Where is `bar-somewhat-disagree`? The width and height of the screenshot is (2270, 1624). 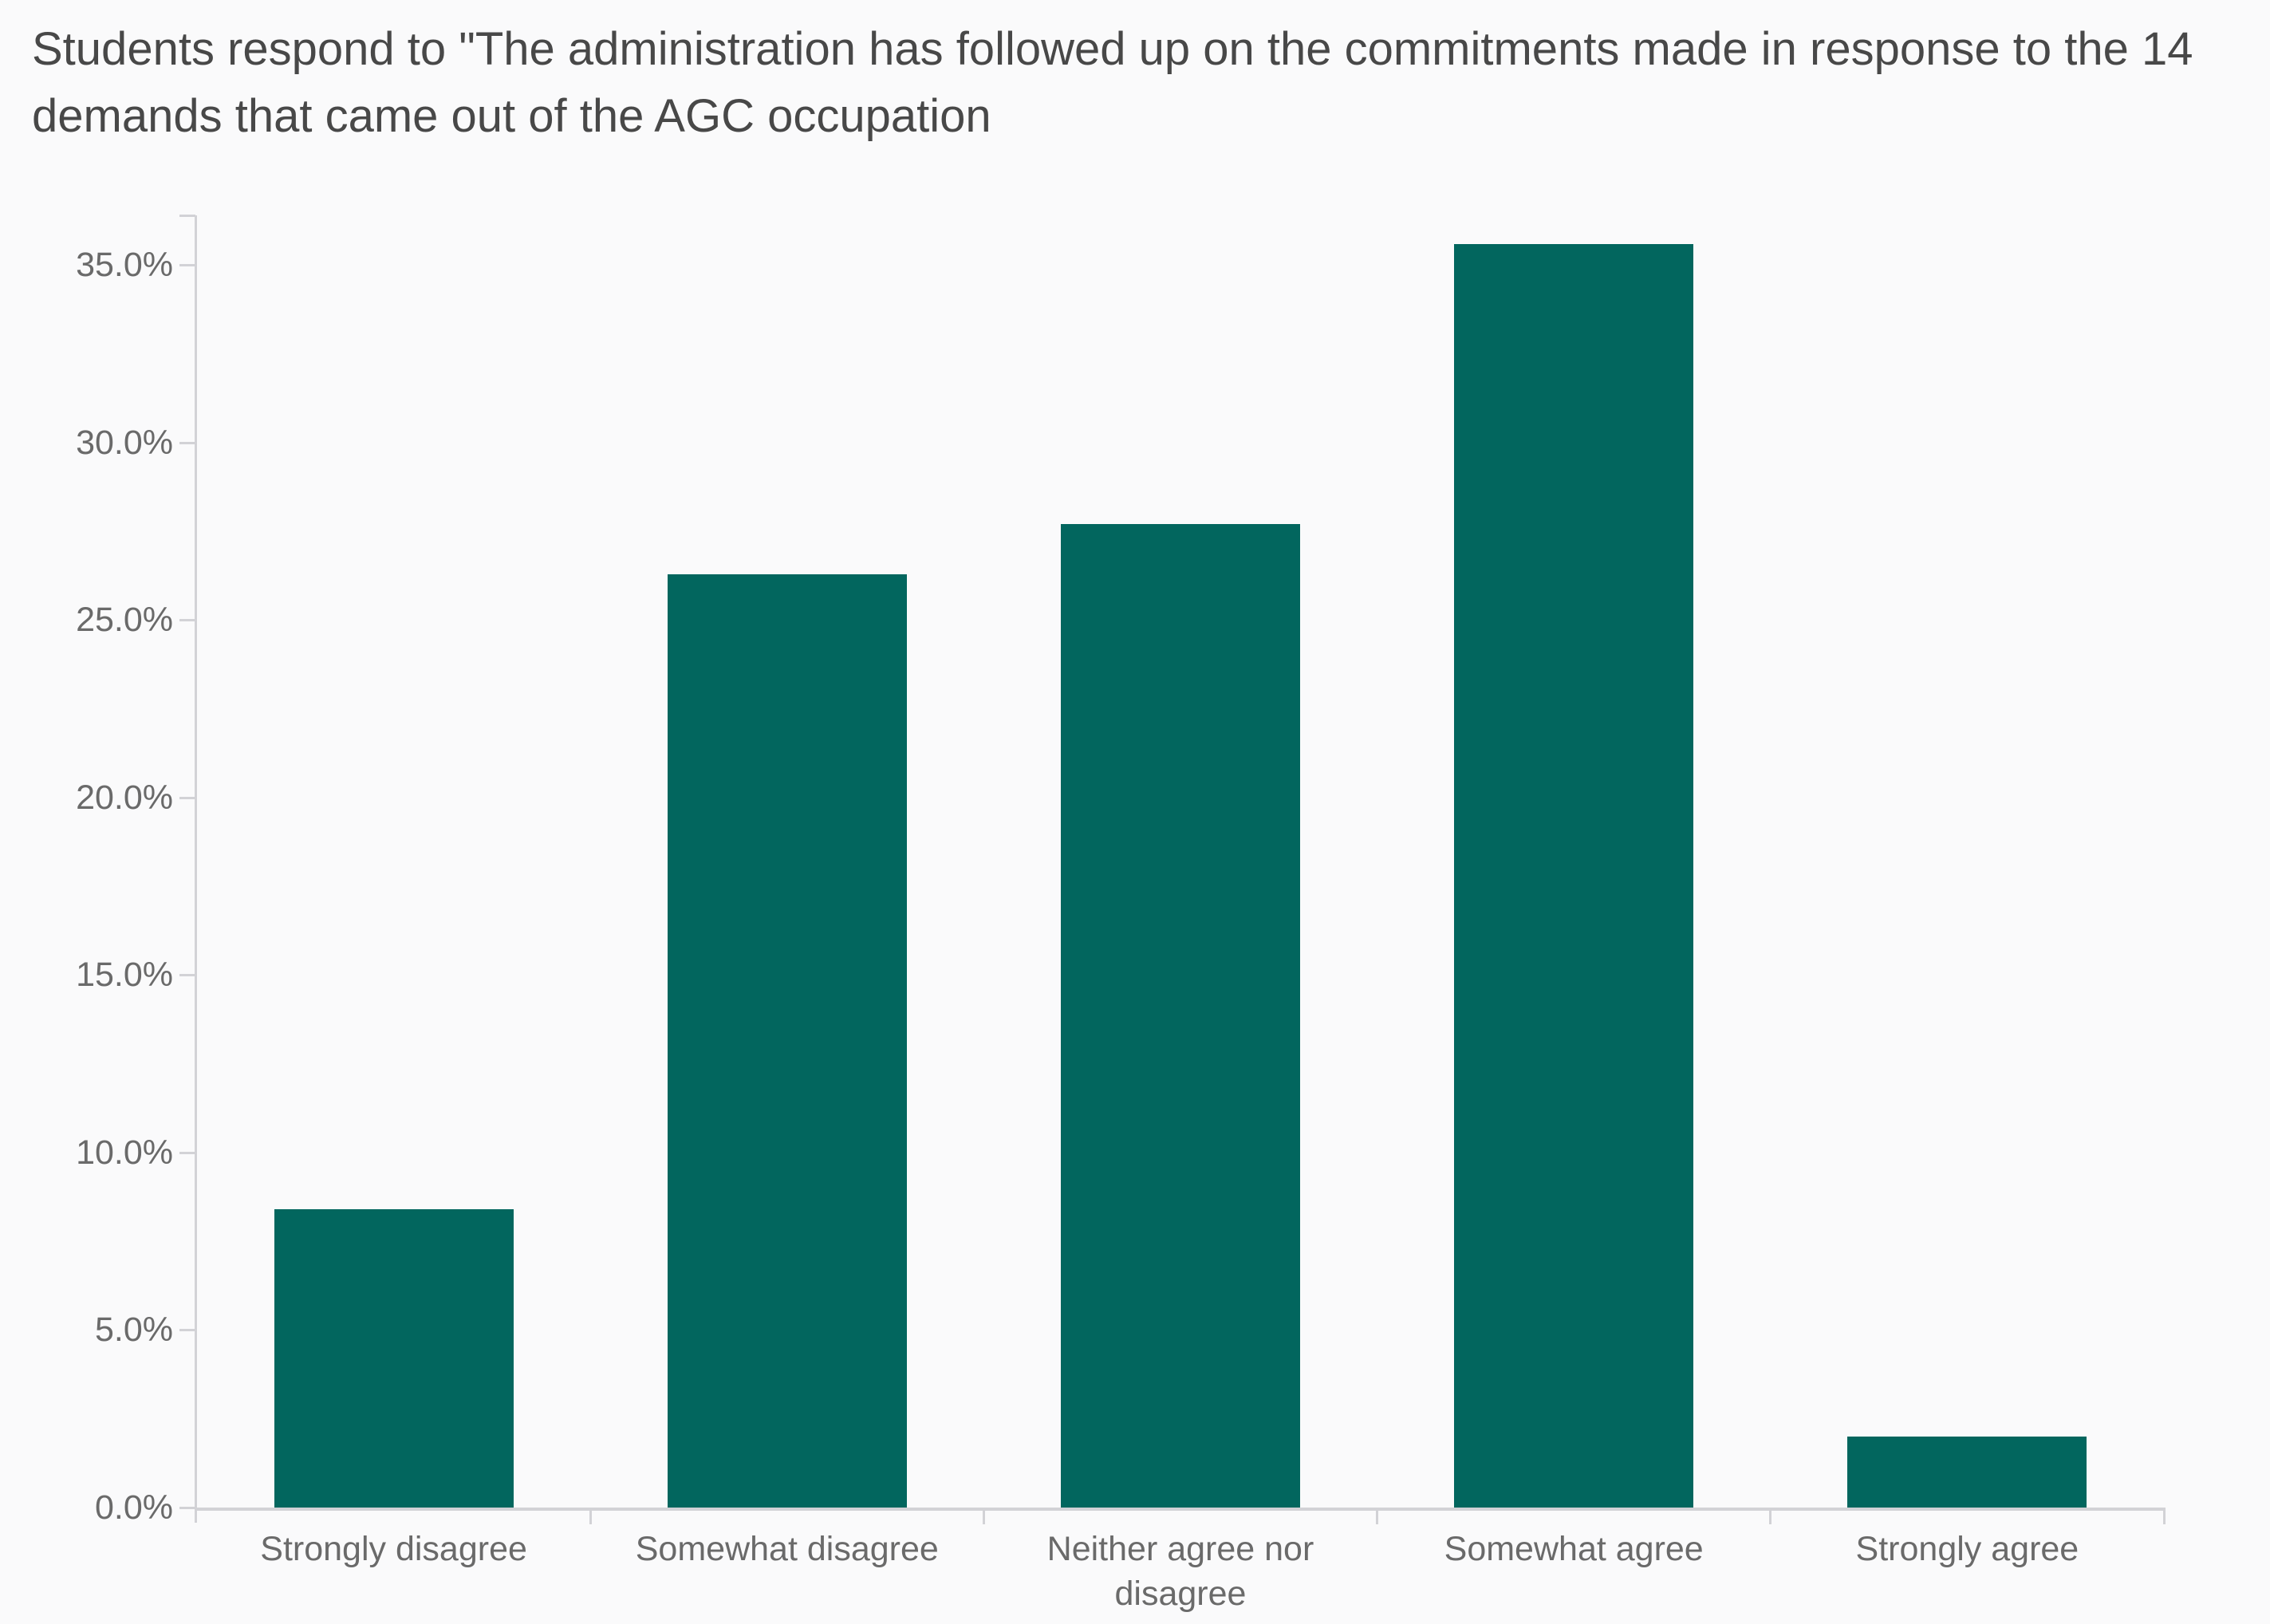
bar-somewhat-disagree is located at coordinates (787, 1041).